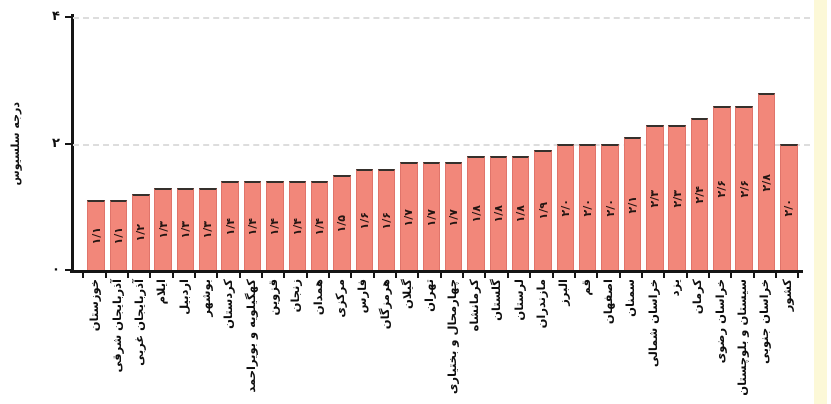 This screenshot has width=831, height=404. I want to click on x-axis-label-container: تهران, so click(429, 341).